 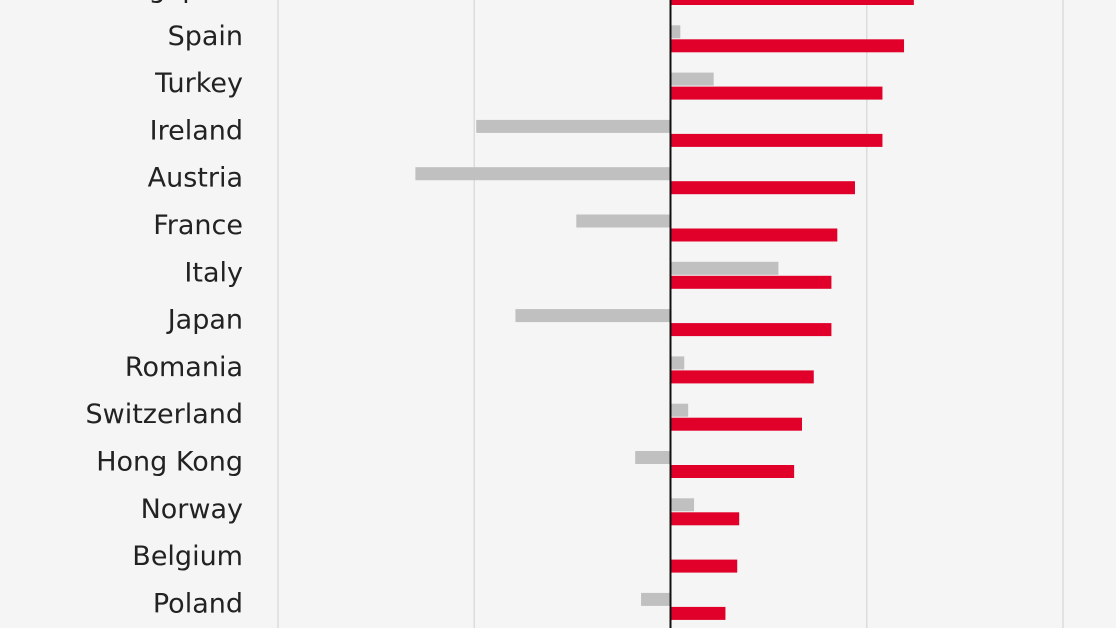 I want to click on y-tick-label: Romania, so click(x=184, y=367).